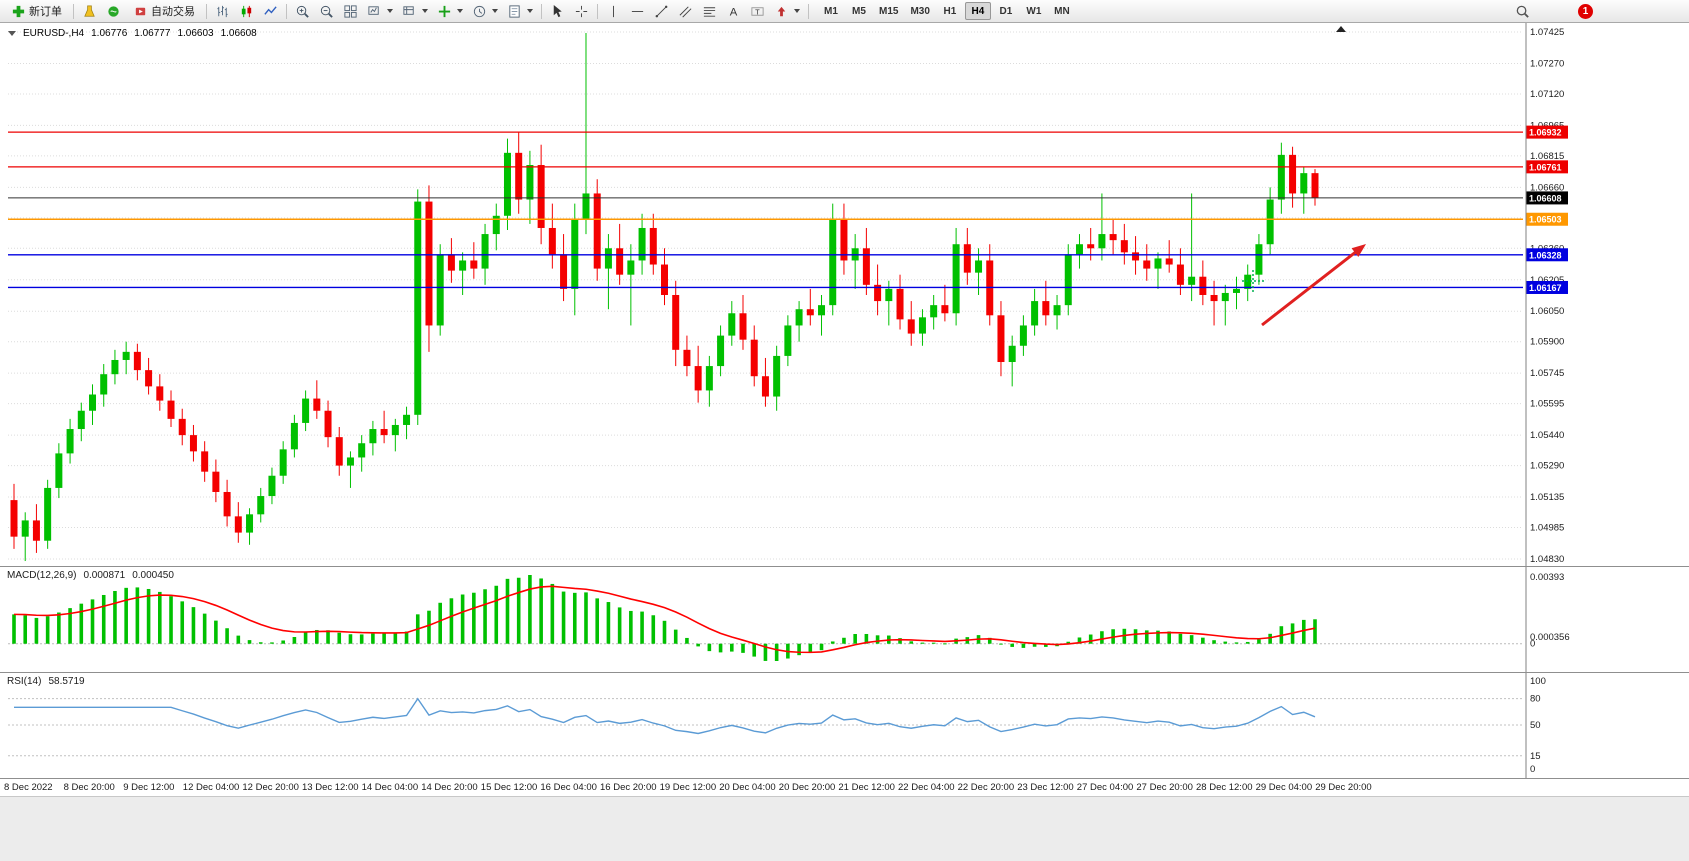  Describe the element at coordinates (859, 11) in the screenshot. I see `timeframe-button-m5: M5` at that location.